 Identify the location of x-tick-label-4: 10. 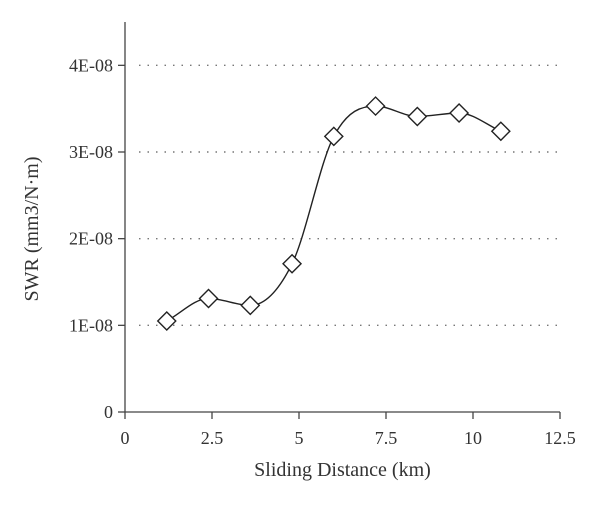
(473, 438).